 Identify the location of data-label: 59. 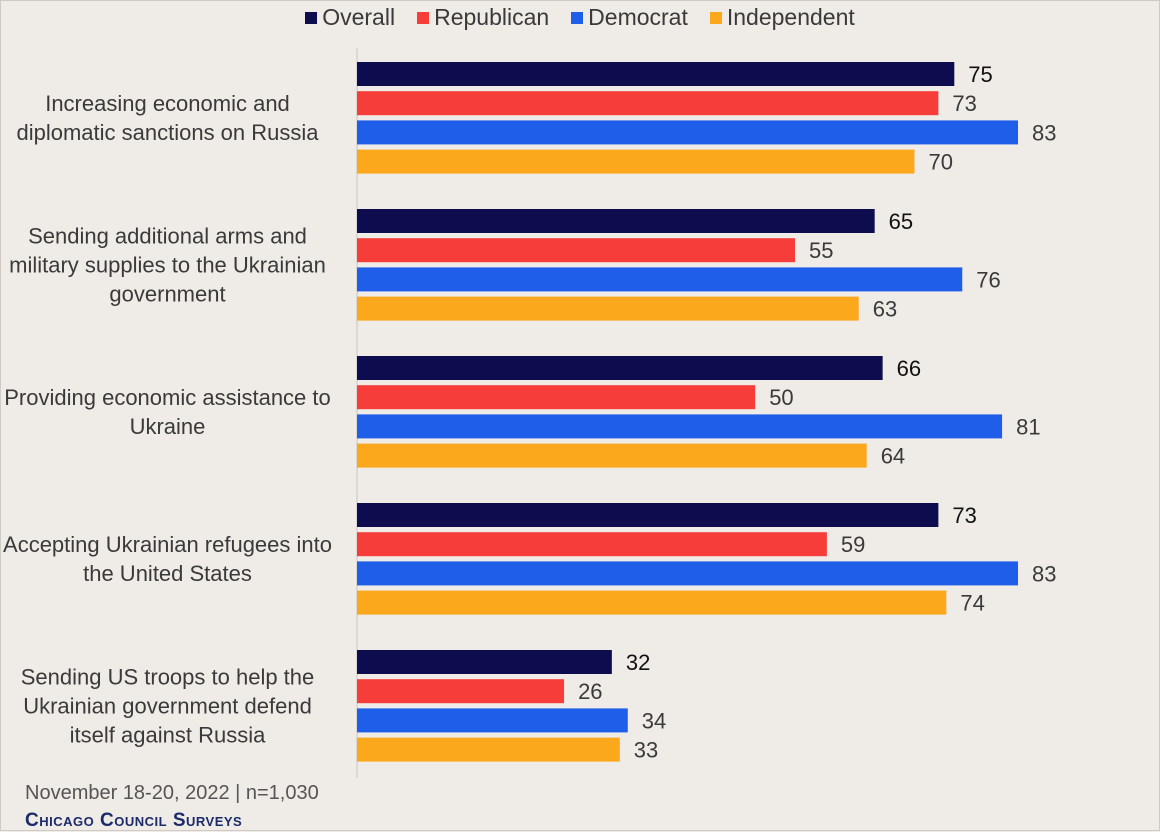
(853, 544).